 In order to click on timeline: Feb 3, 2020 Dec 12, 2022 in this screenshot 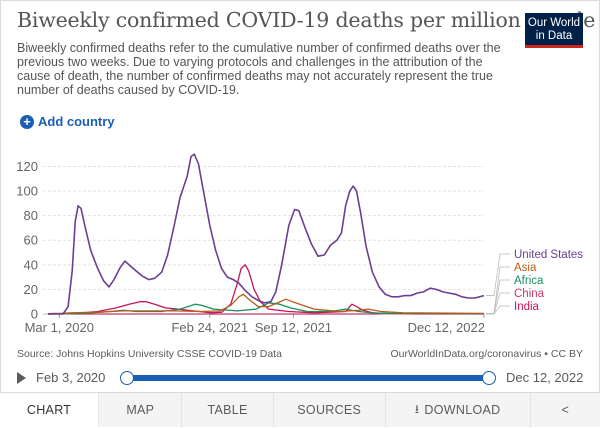, I will do `click(300, 378)`.